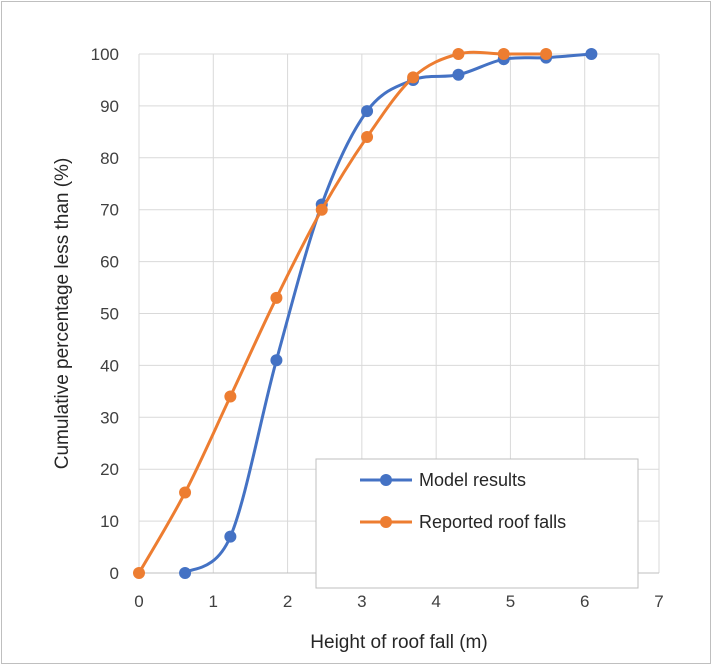 The height and width of the screenshot is (670, 714). I want to click on y-tick-label: 10, so click(109, 521).